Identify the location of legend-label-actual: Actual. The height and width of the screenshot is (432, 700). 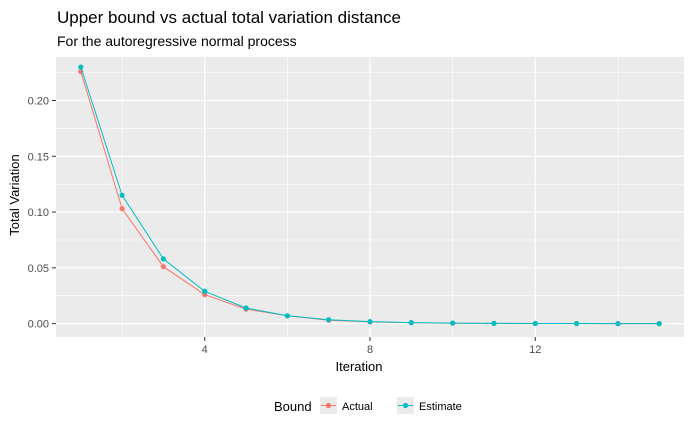
(357, 407).